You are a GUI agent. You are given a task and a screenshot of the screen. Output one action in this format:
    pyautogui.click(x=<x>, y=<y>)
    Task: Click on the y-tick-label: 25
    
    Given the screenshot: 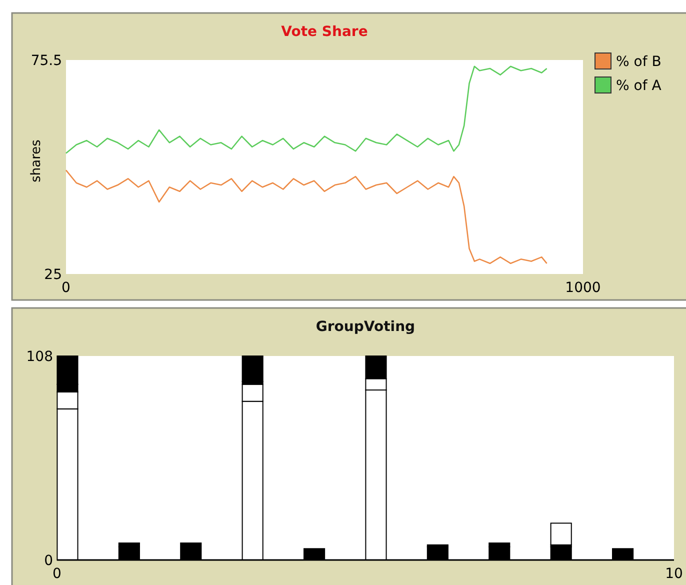 What is the action you would take?
    pyautogui.click(x=53, y=274)
    